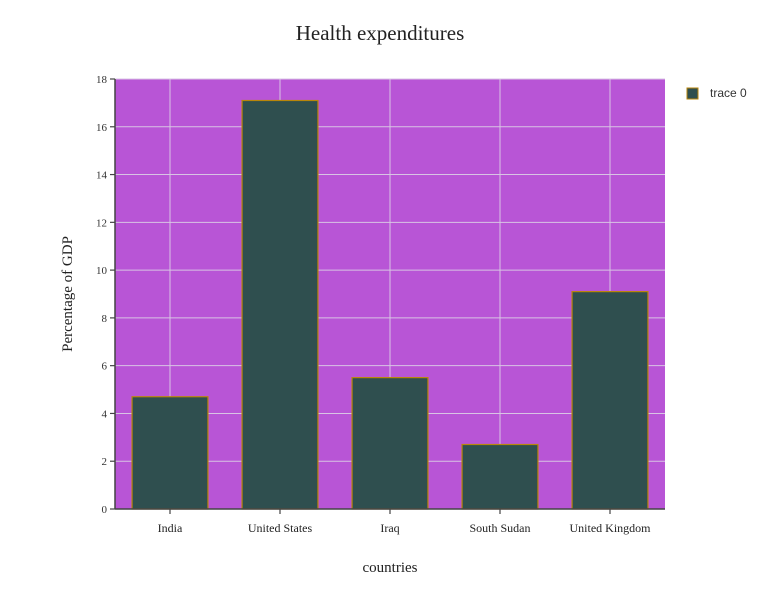 The width and height of the screenshot is (782, 594). I want to click on bar-south-sudan, so click(500, 476).